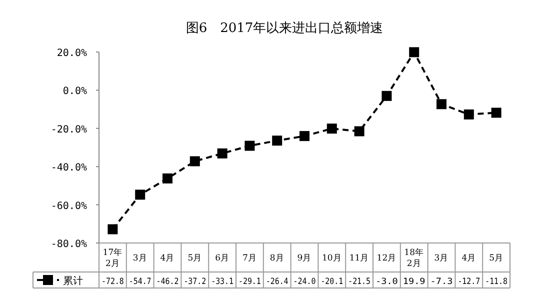 This screenshot has width=548, height=301. I want to click on data-label: -72.8, so click(115, 282).